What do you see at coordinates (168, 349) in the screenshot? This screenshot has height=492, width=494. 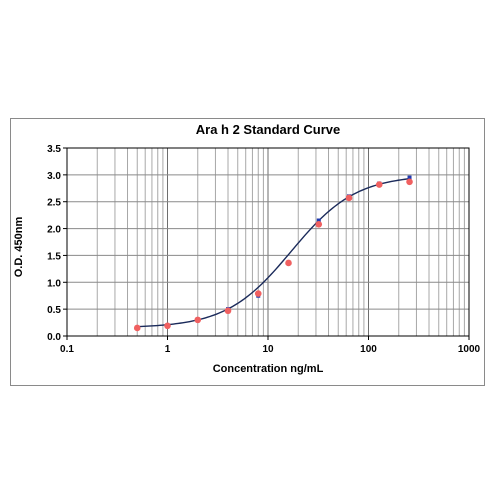 I see `x-tick-label: 1` at bounding box center [168, 349].